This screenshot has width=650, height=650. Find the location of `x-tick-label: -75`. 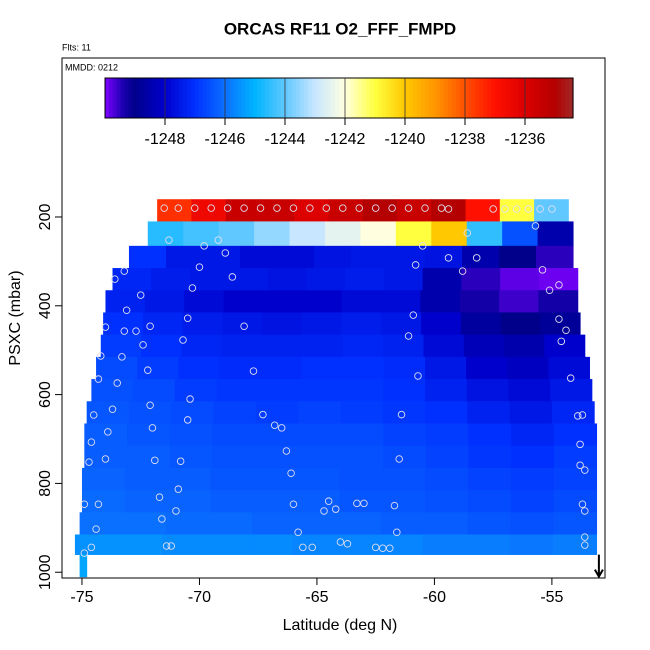

x-tick-label: -75 is located at coordinates (81, 597).